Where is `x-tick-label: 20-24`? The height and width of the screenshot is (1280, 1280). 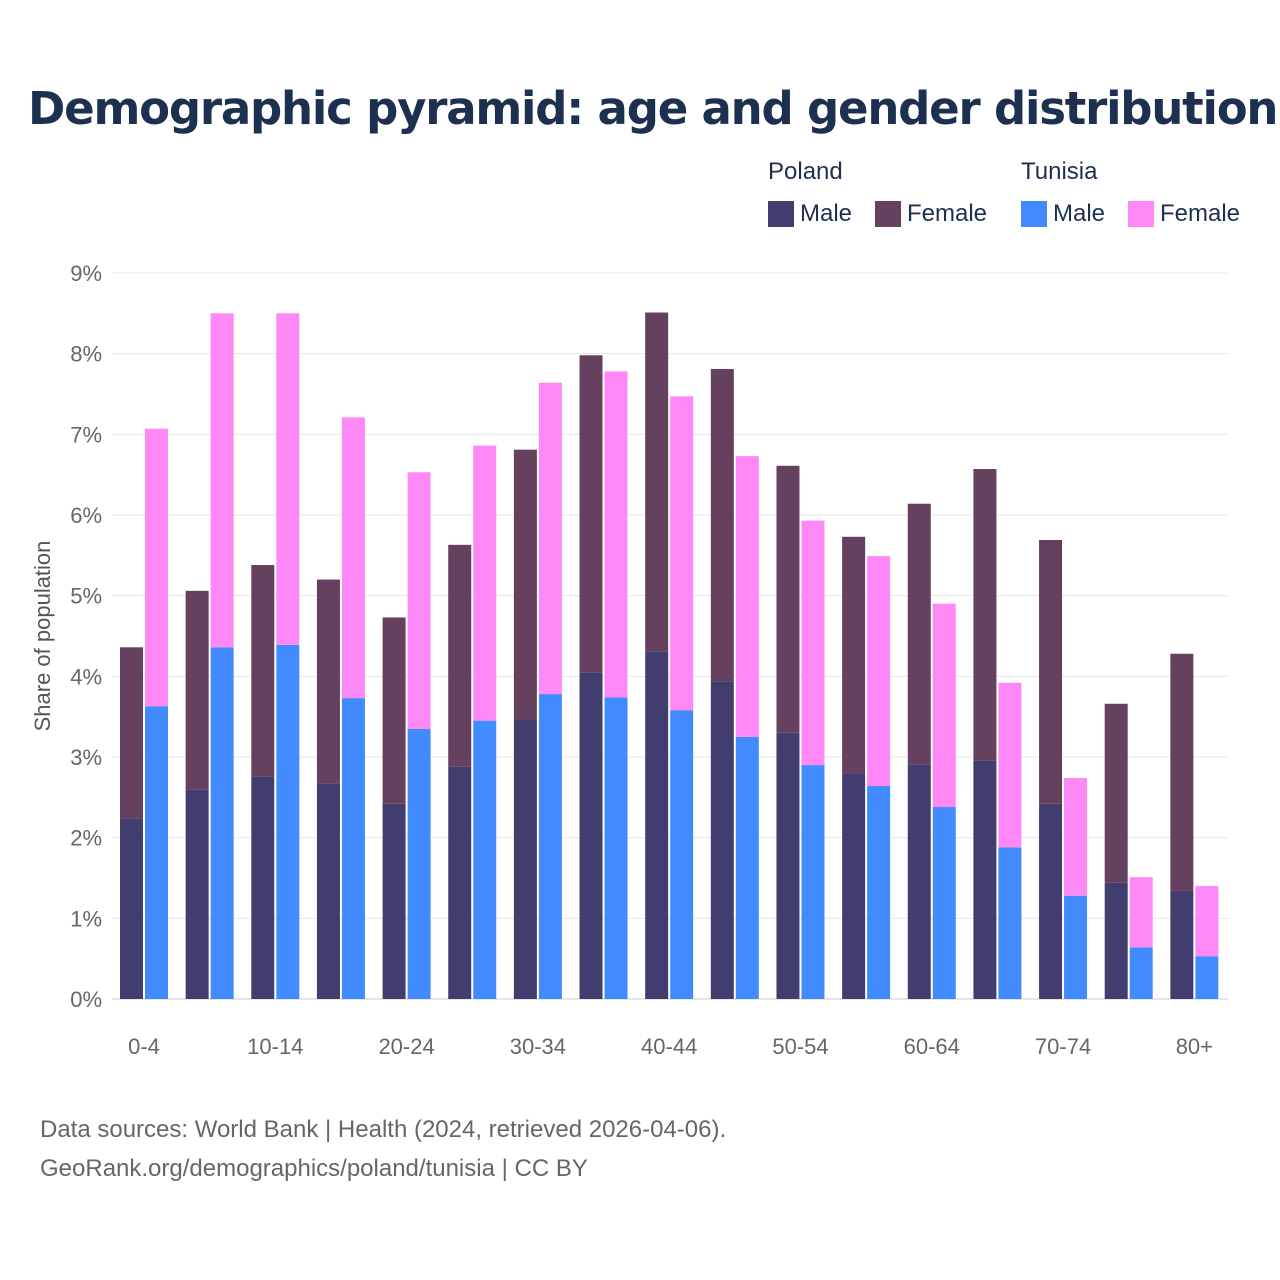 x-tick-label: 20-24 is located at coordinates (406, 1046).